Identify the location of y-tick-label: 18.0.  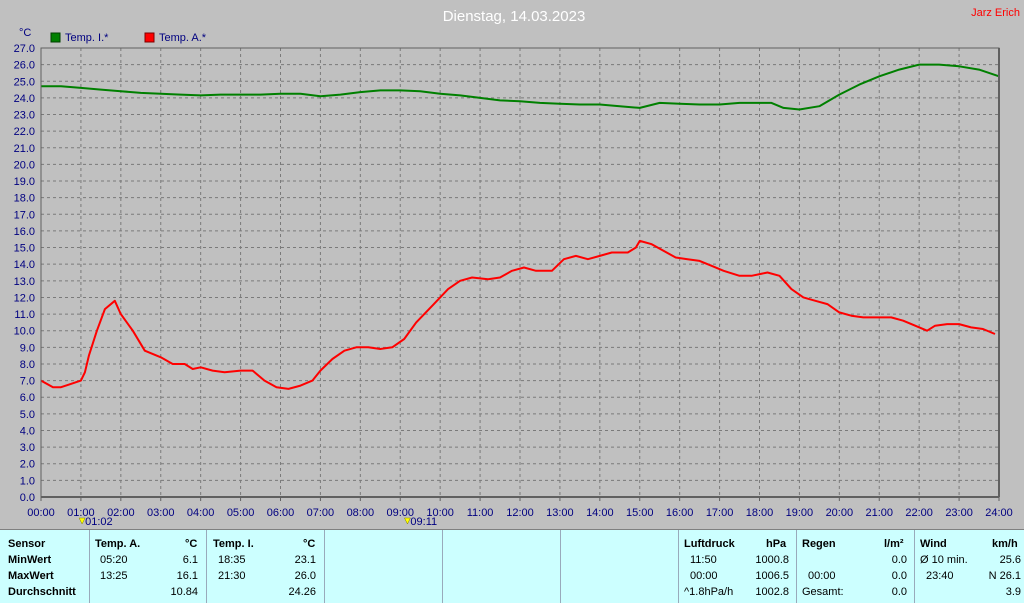
(24, 199).